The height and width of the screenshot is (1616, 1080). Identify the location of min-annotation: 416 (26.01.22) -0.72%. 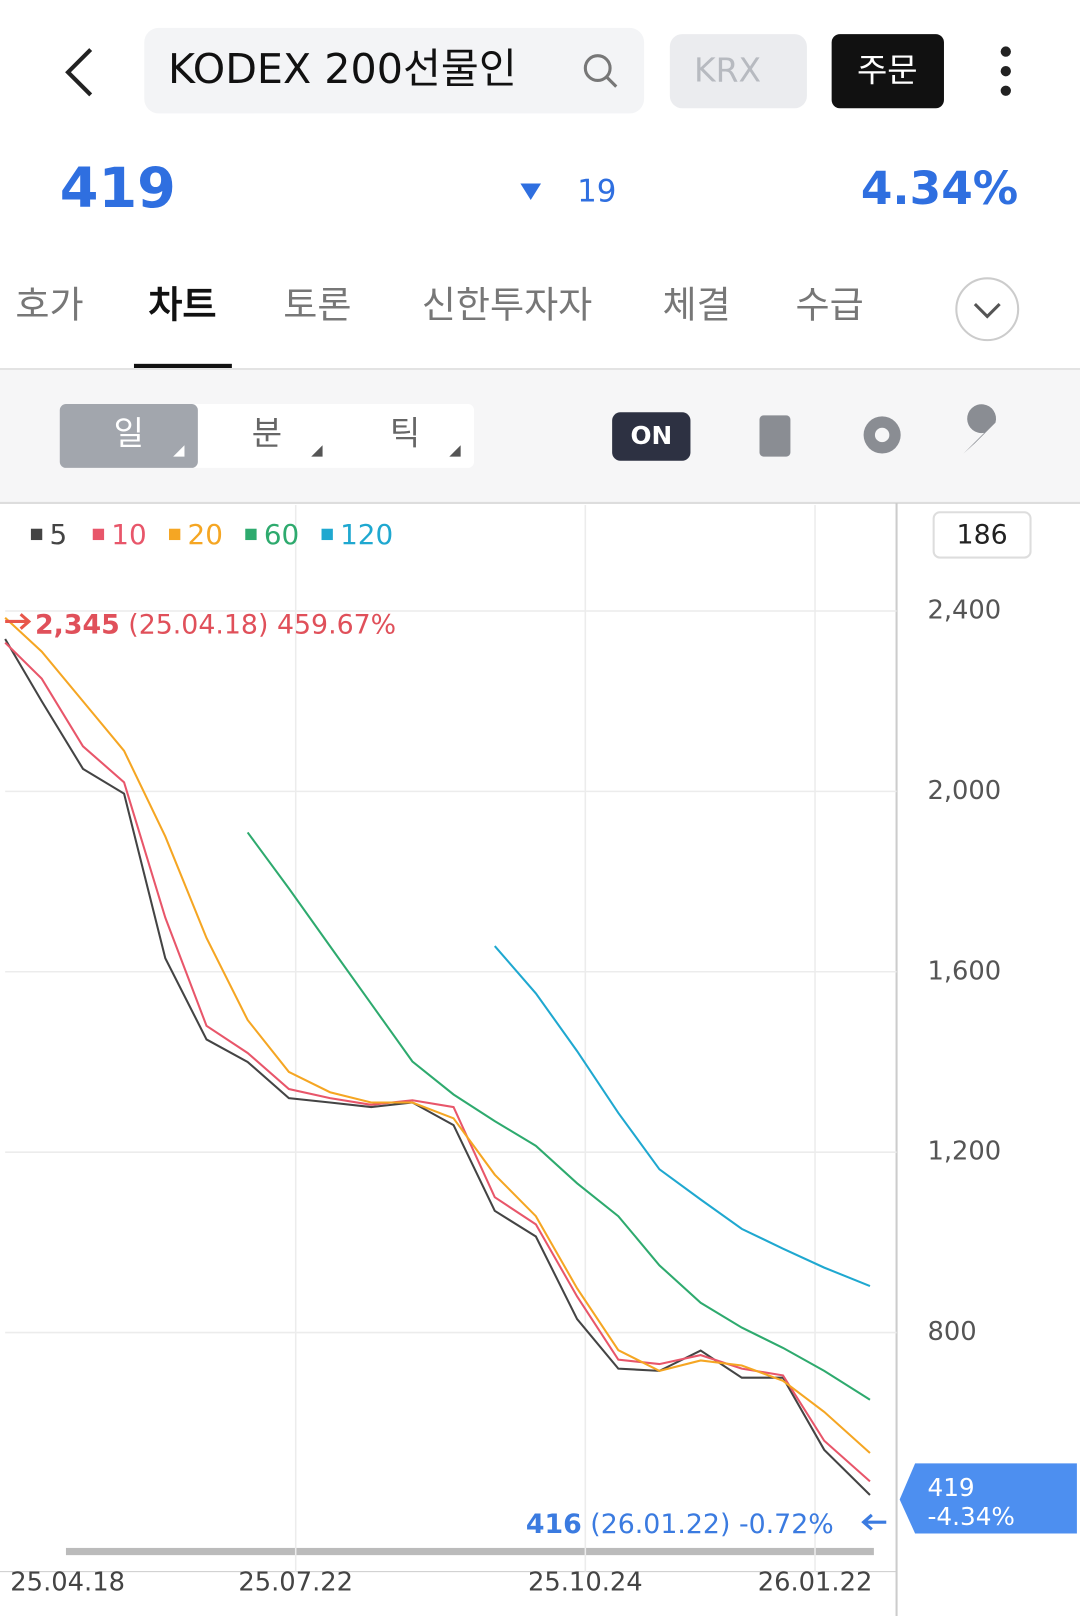
(680, 1524).